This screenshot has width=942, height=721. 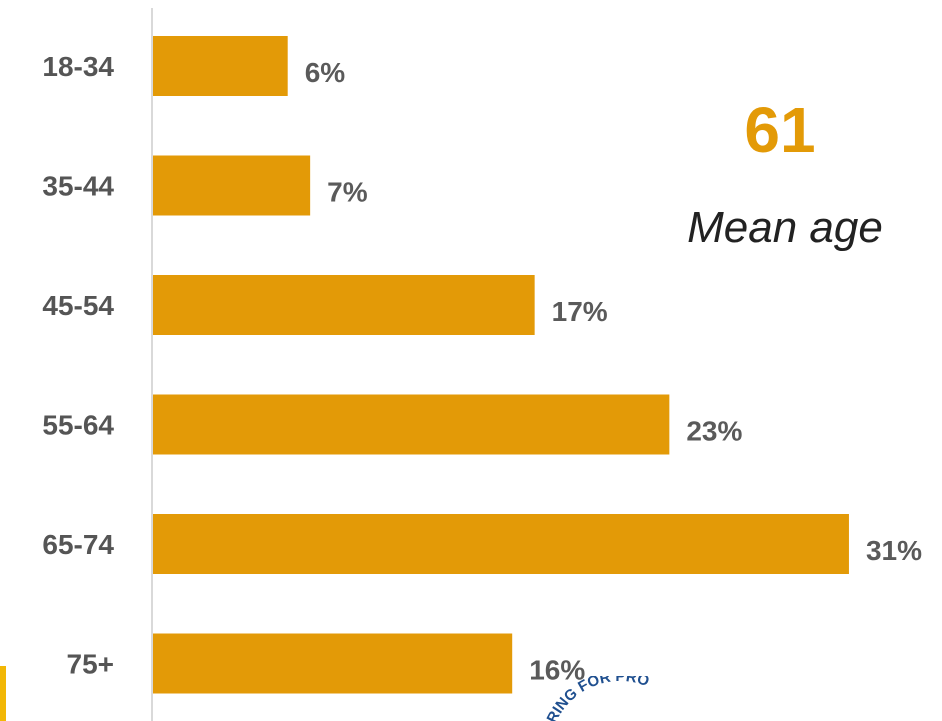 What do you see at coordinates (91, 664) in the screenshot?
I see `category-label-75+: 75+` at bounding box center [91, 664].